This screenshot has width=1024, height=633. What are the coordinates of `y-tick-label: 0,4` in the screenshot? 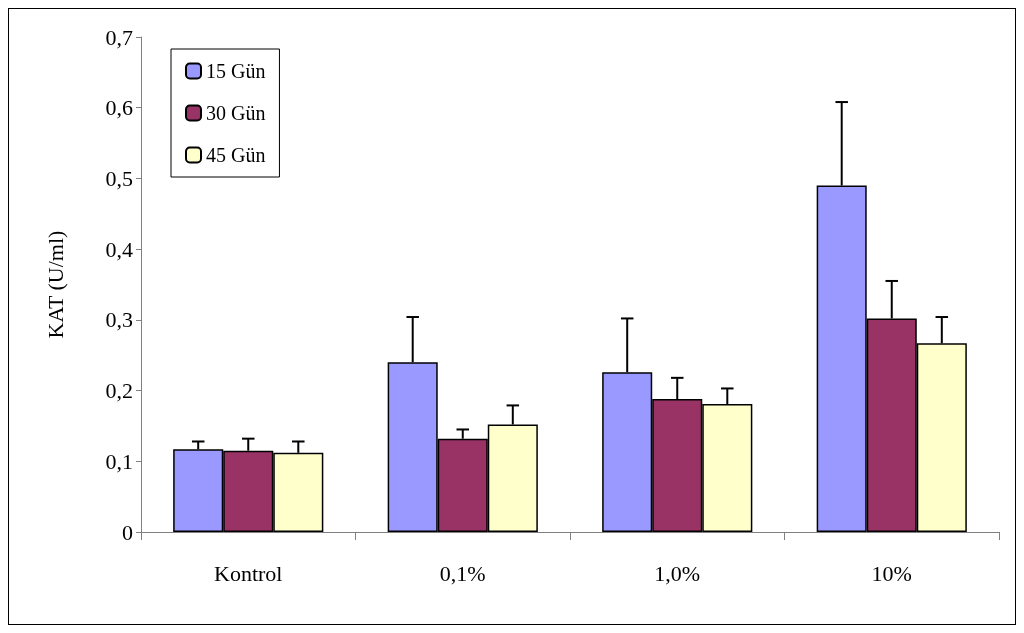 It's located at (119, 249).